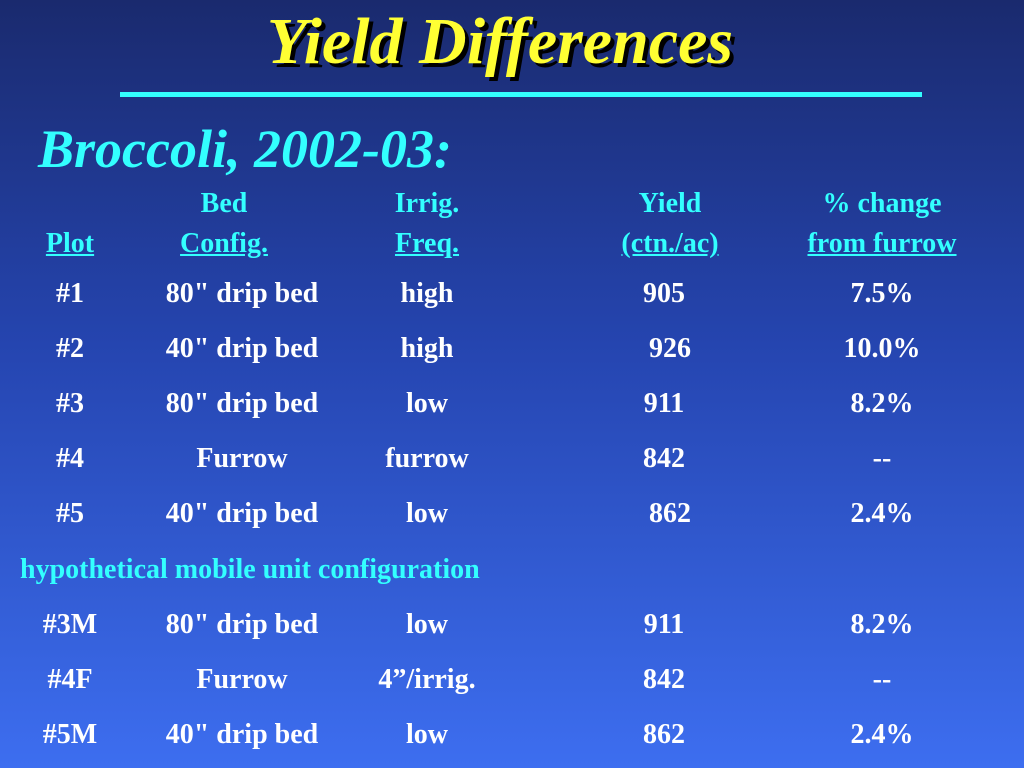 The height and width of the screenshot is (768, 1024). I want to click on slide-title: Yield Differences, so click(500, 41).